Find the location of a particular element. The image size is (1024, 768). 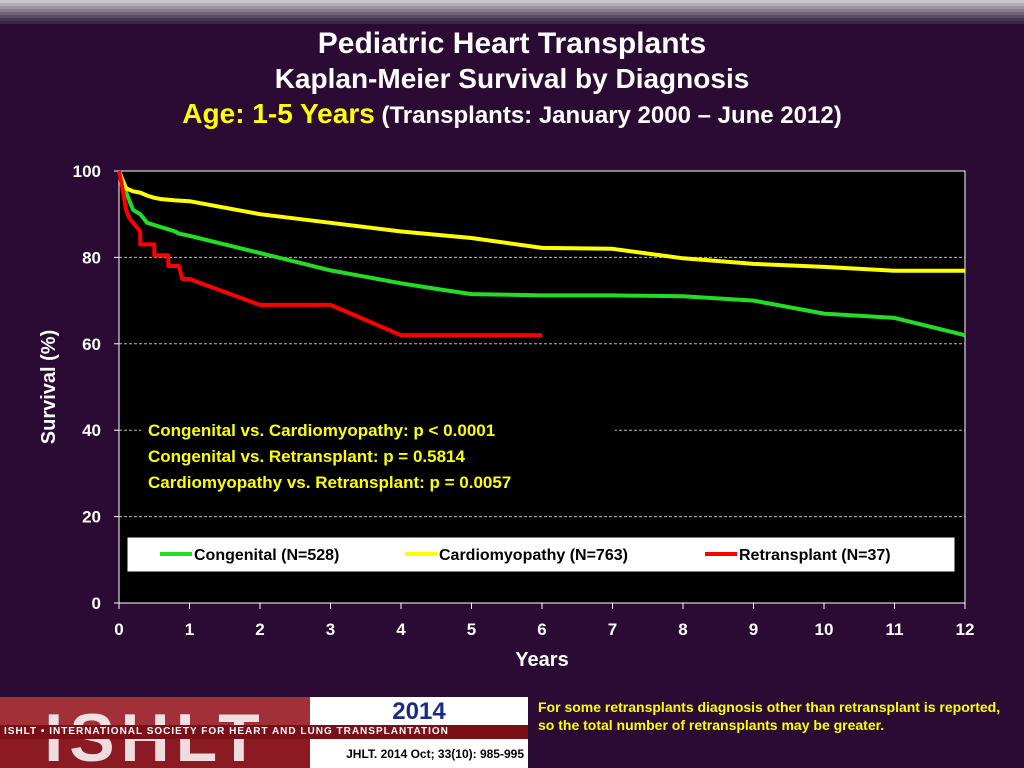

title-line-1: Pediatric Heart Transplants is located at coordinates (512, 43).